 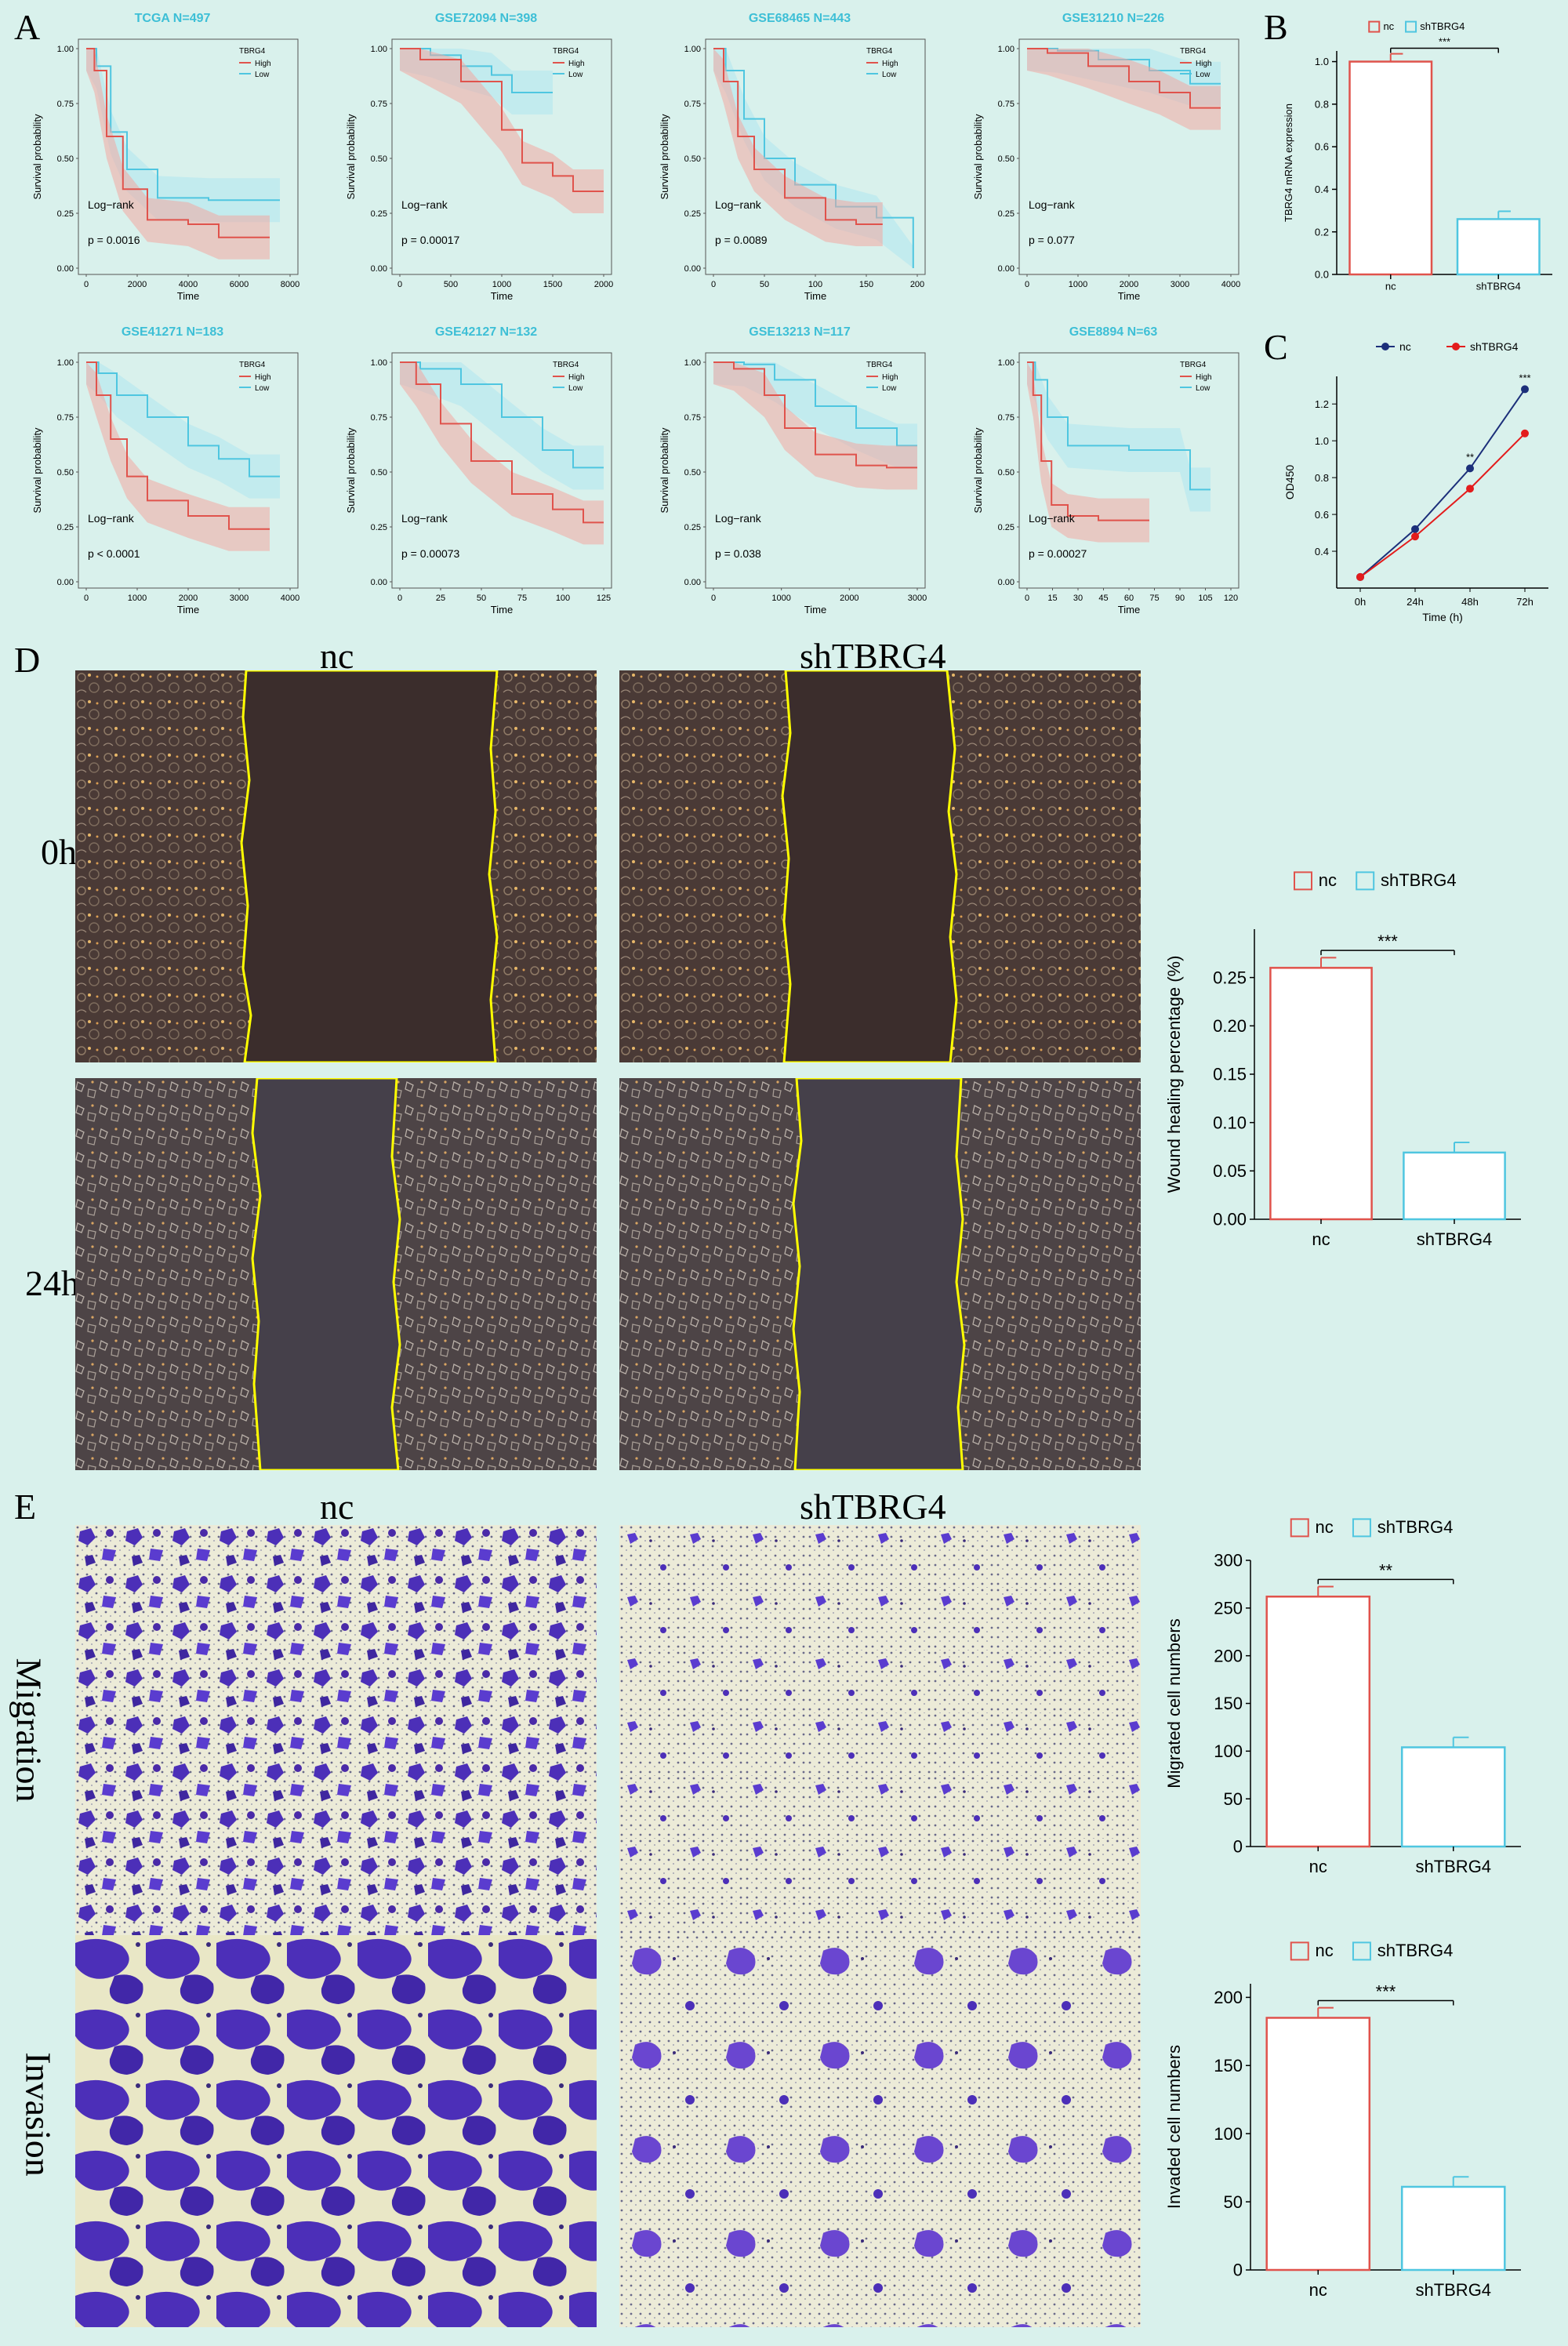 I want to click on panel-letter-a: A, so click(x=27, y=27).